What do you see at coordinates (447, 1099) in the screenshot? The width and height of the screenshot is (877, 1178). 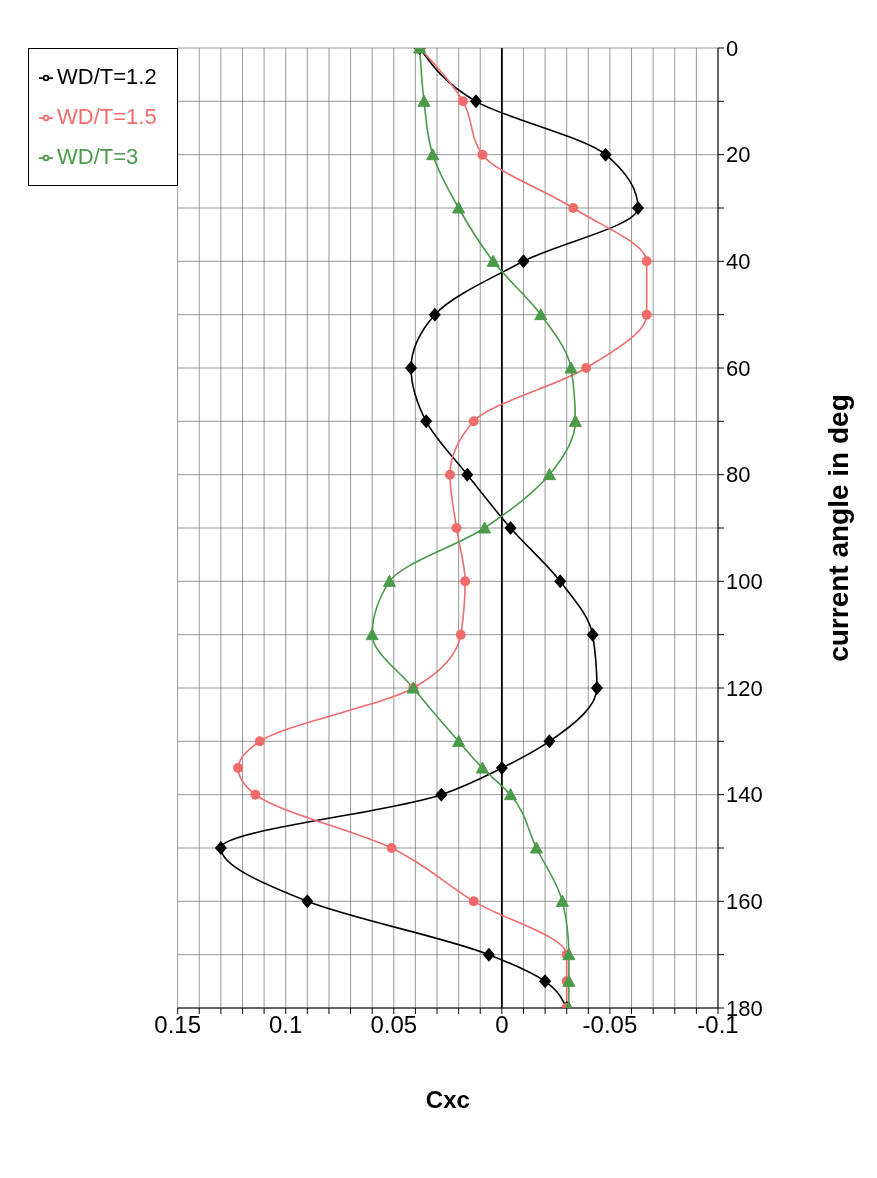 I see `x-axis-title: Cxc` at bounding box center [447, 1099].